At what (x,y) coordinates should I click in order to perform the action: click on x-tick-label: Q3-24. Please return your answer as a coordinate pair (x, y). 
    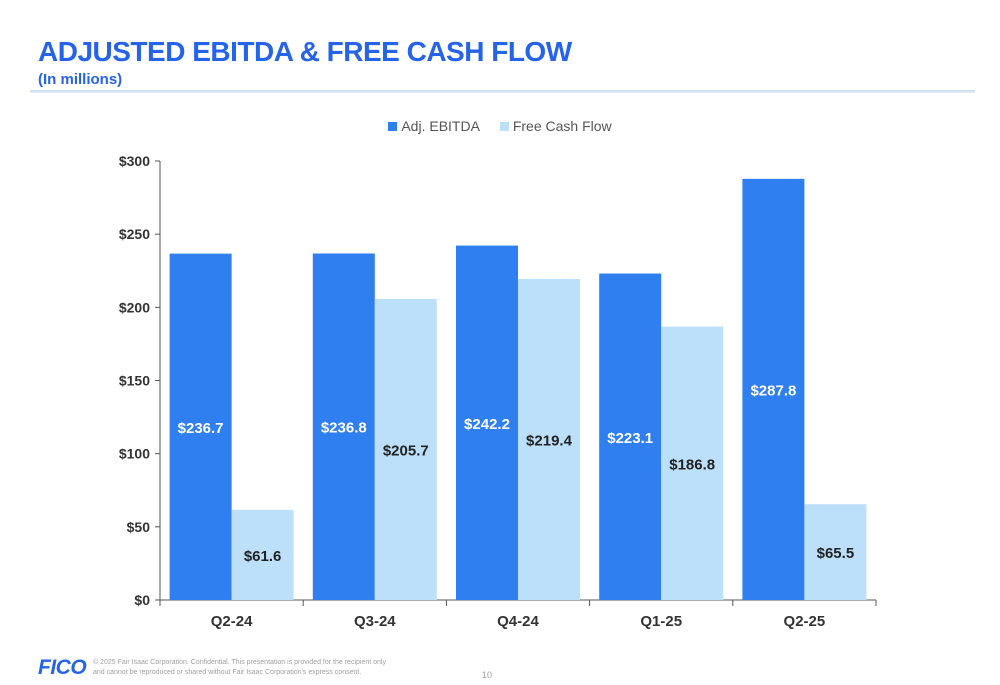
    Looking at the image, I should click on (375, 621).